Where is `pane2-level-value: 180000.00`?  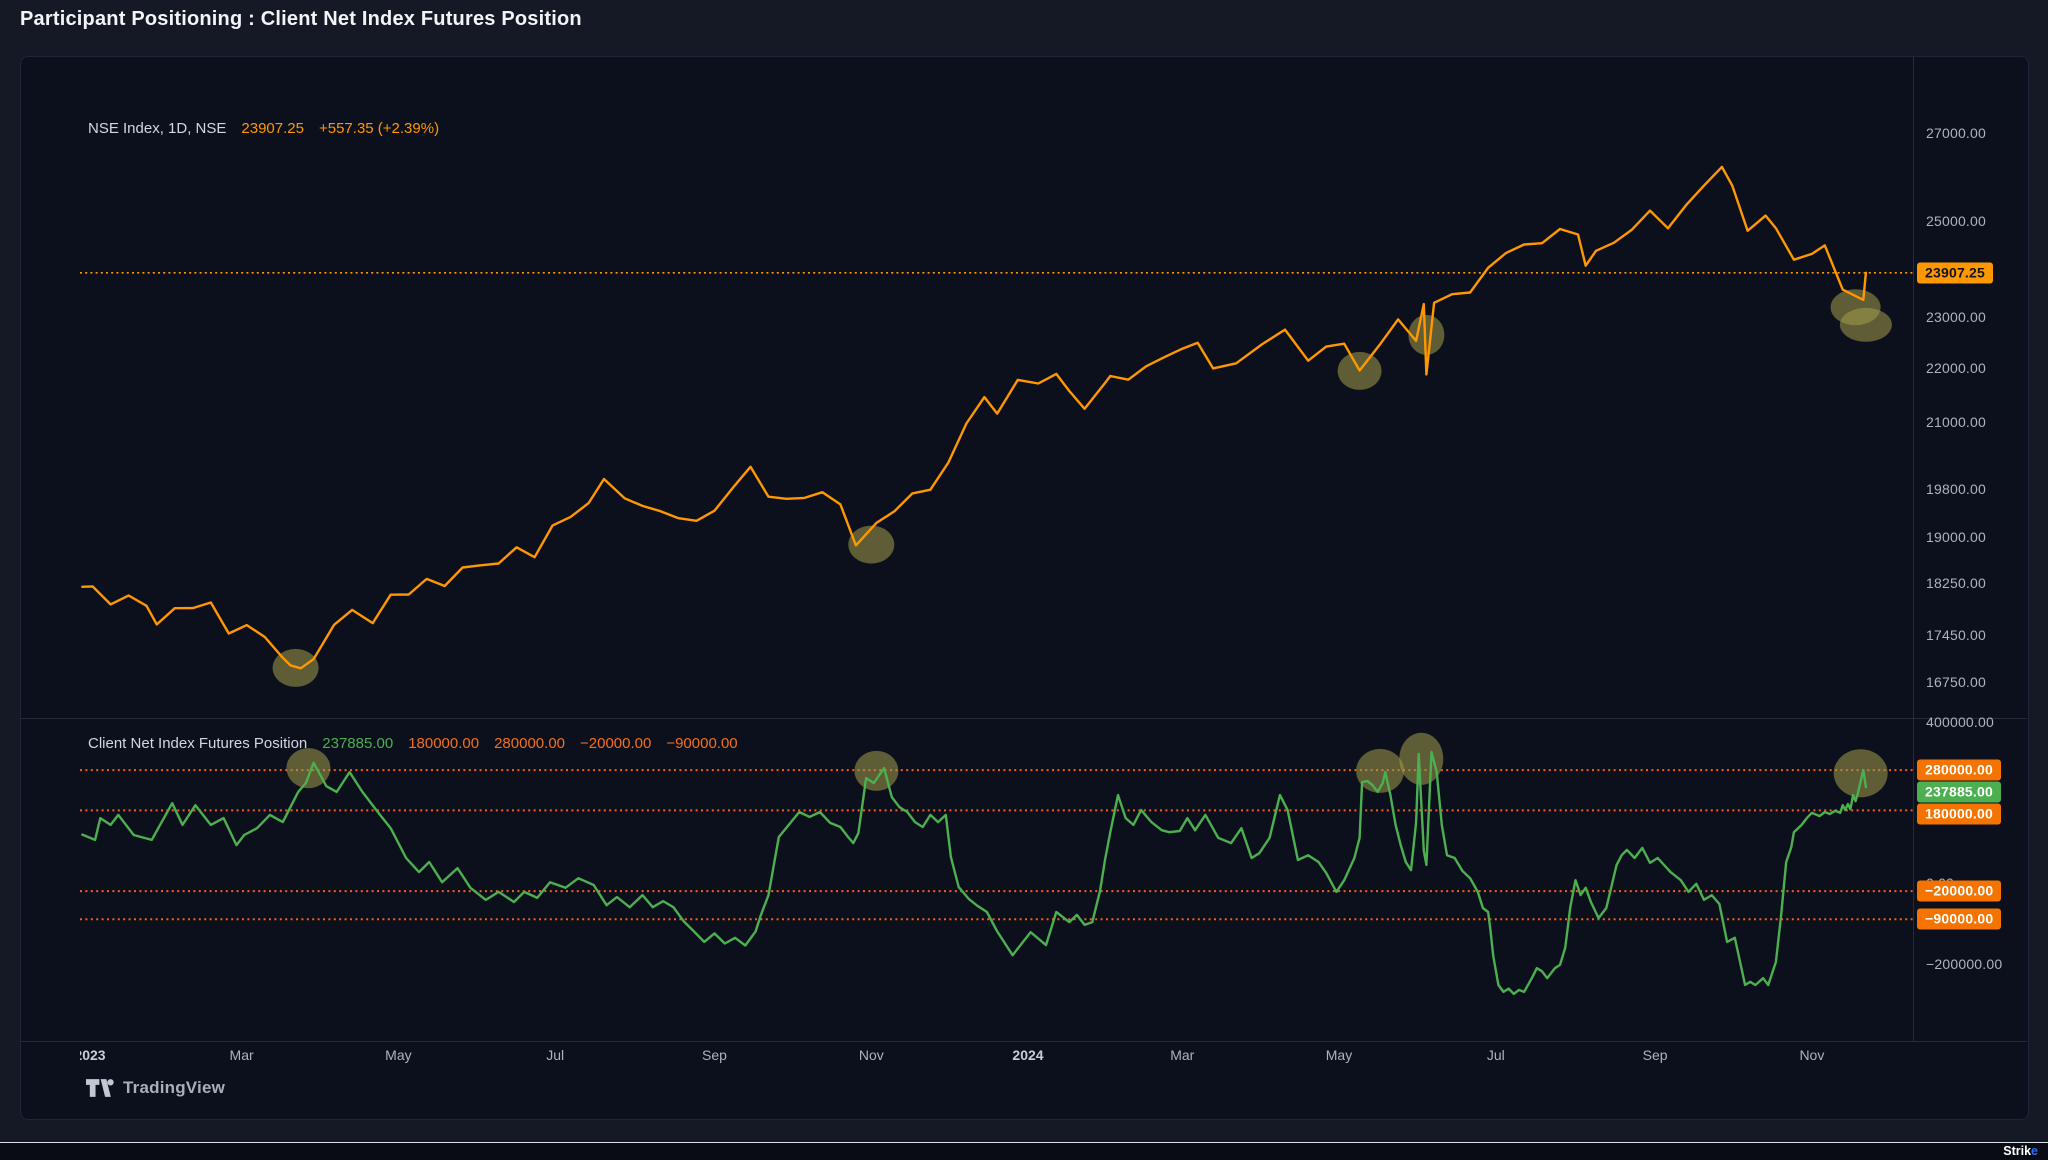
pane2-level-value: 180000.00 is located at coordinates (444, 743).